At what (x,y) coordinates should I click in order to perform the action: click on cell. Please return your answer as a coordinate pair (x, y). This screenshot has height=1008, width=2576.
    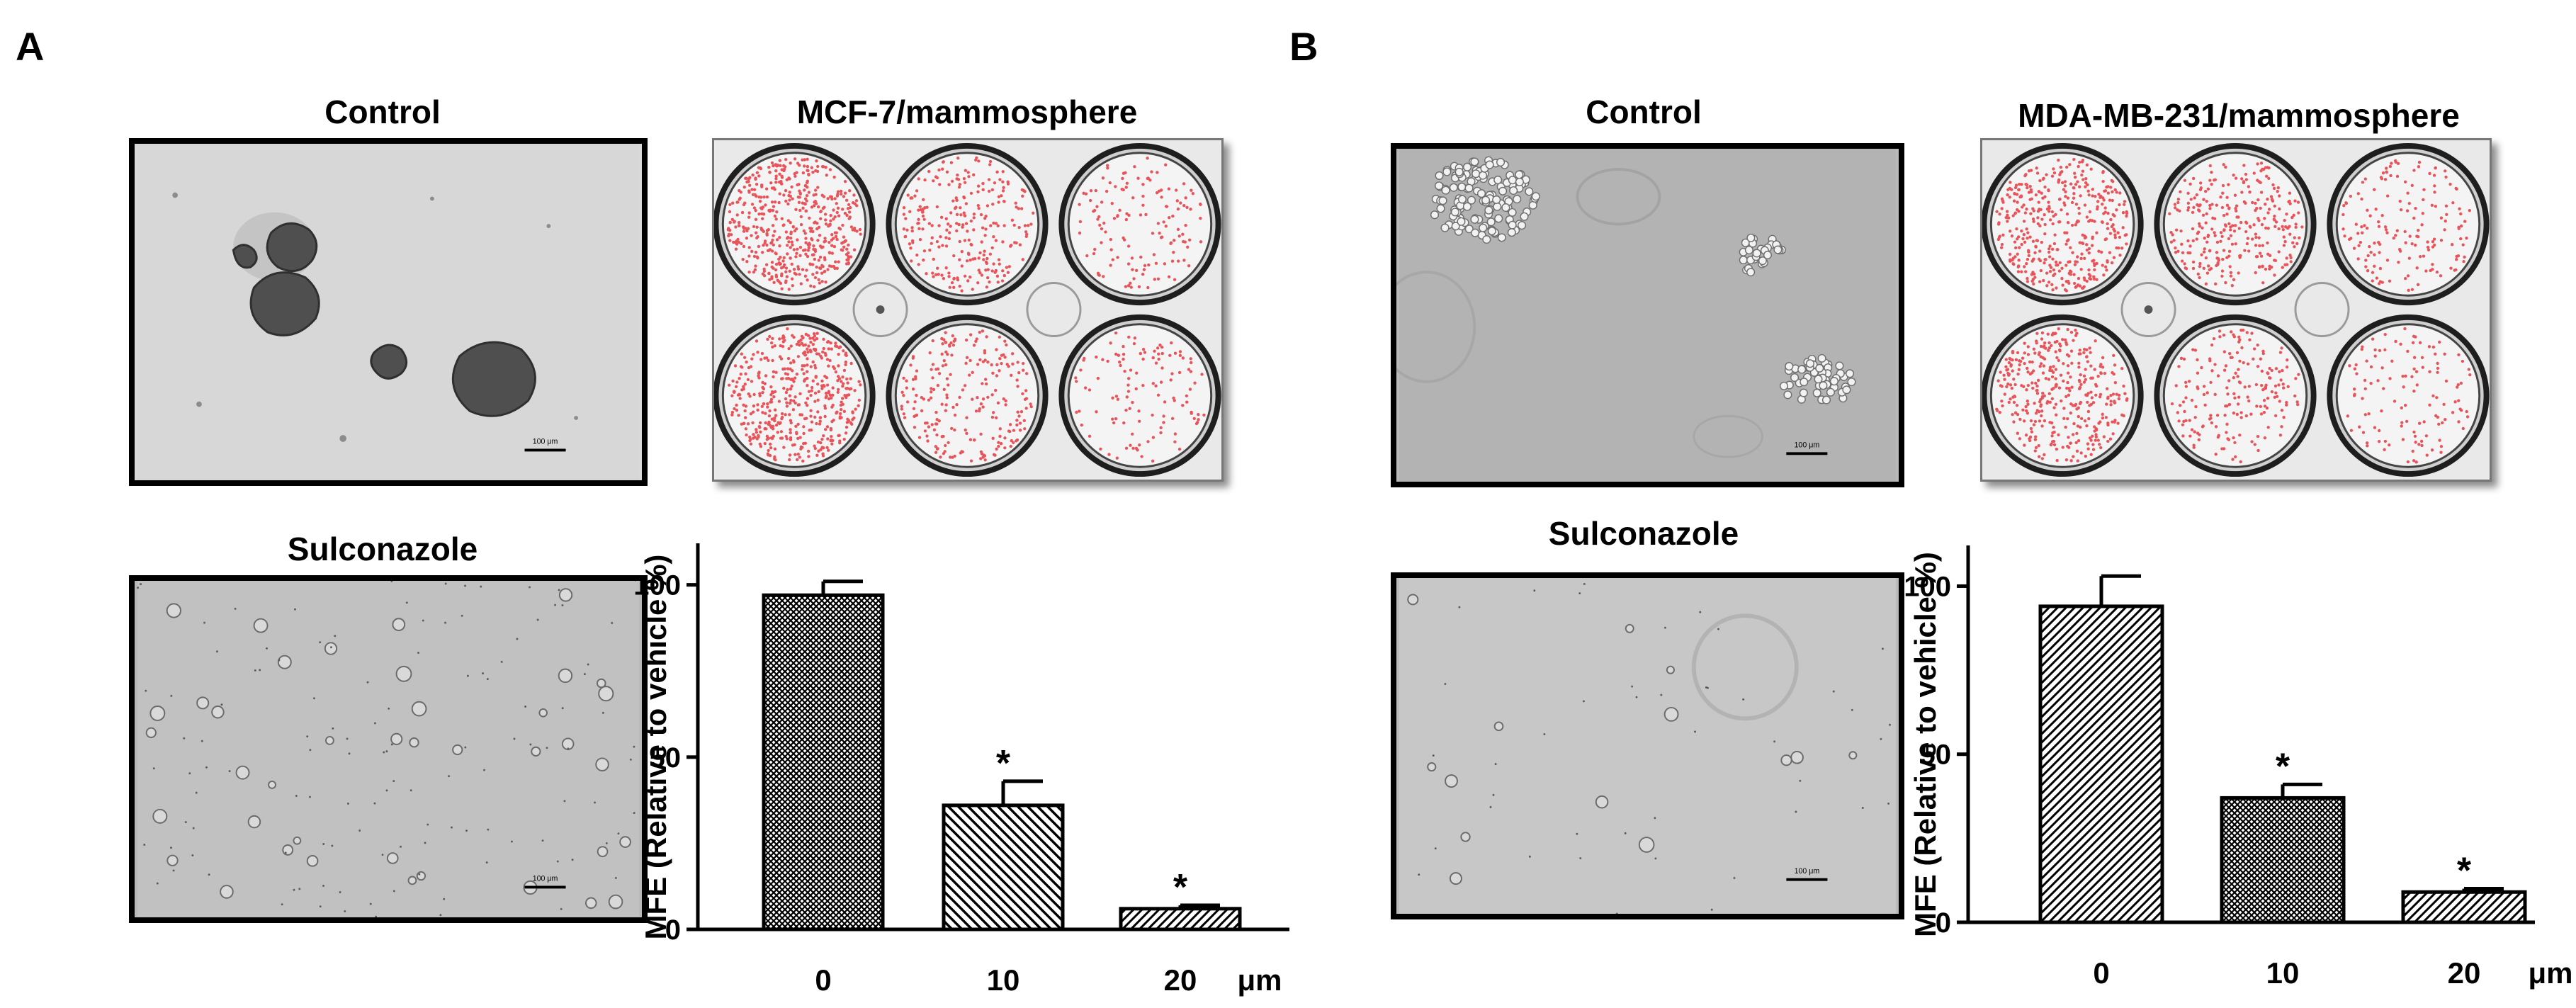
    Looking at the image, I should click on (1826, 399).